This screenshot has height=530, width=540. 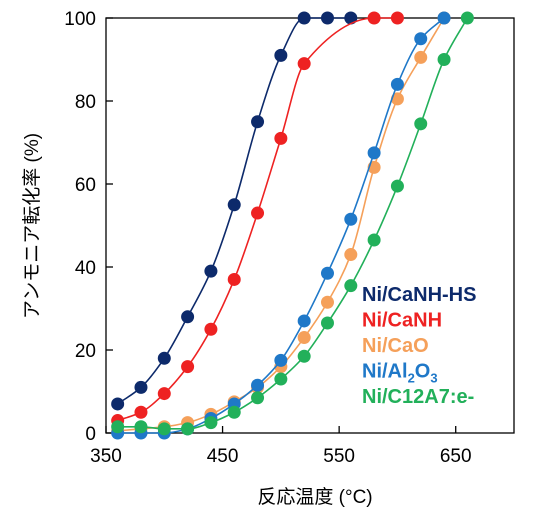 I want to click on legend-text-part: Ni/Al, so click(x=385, y=372).